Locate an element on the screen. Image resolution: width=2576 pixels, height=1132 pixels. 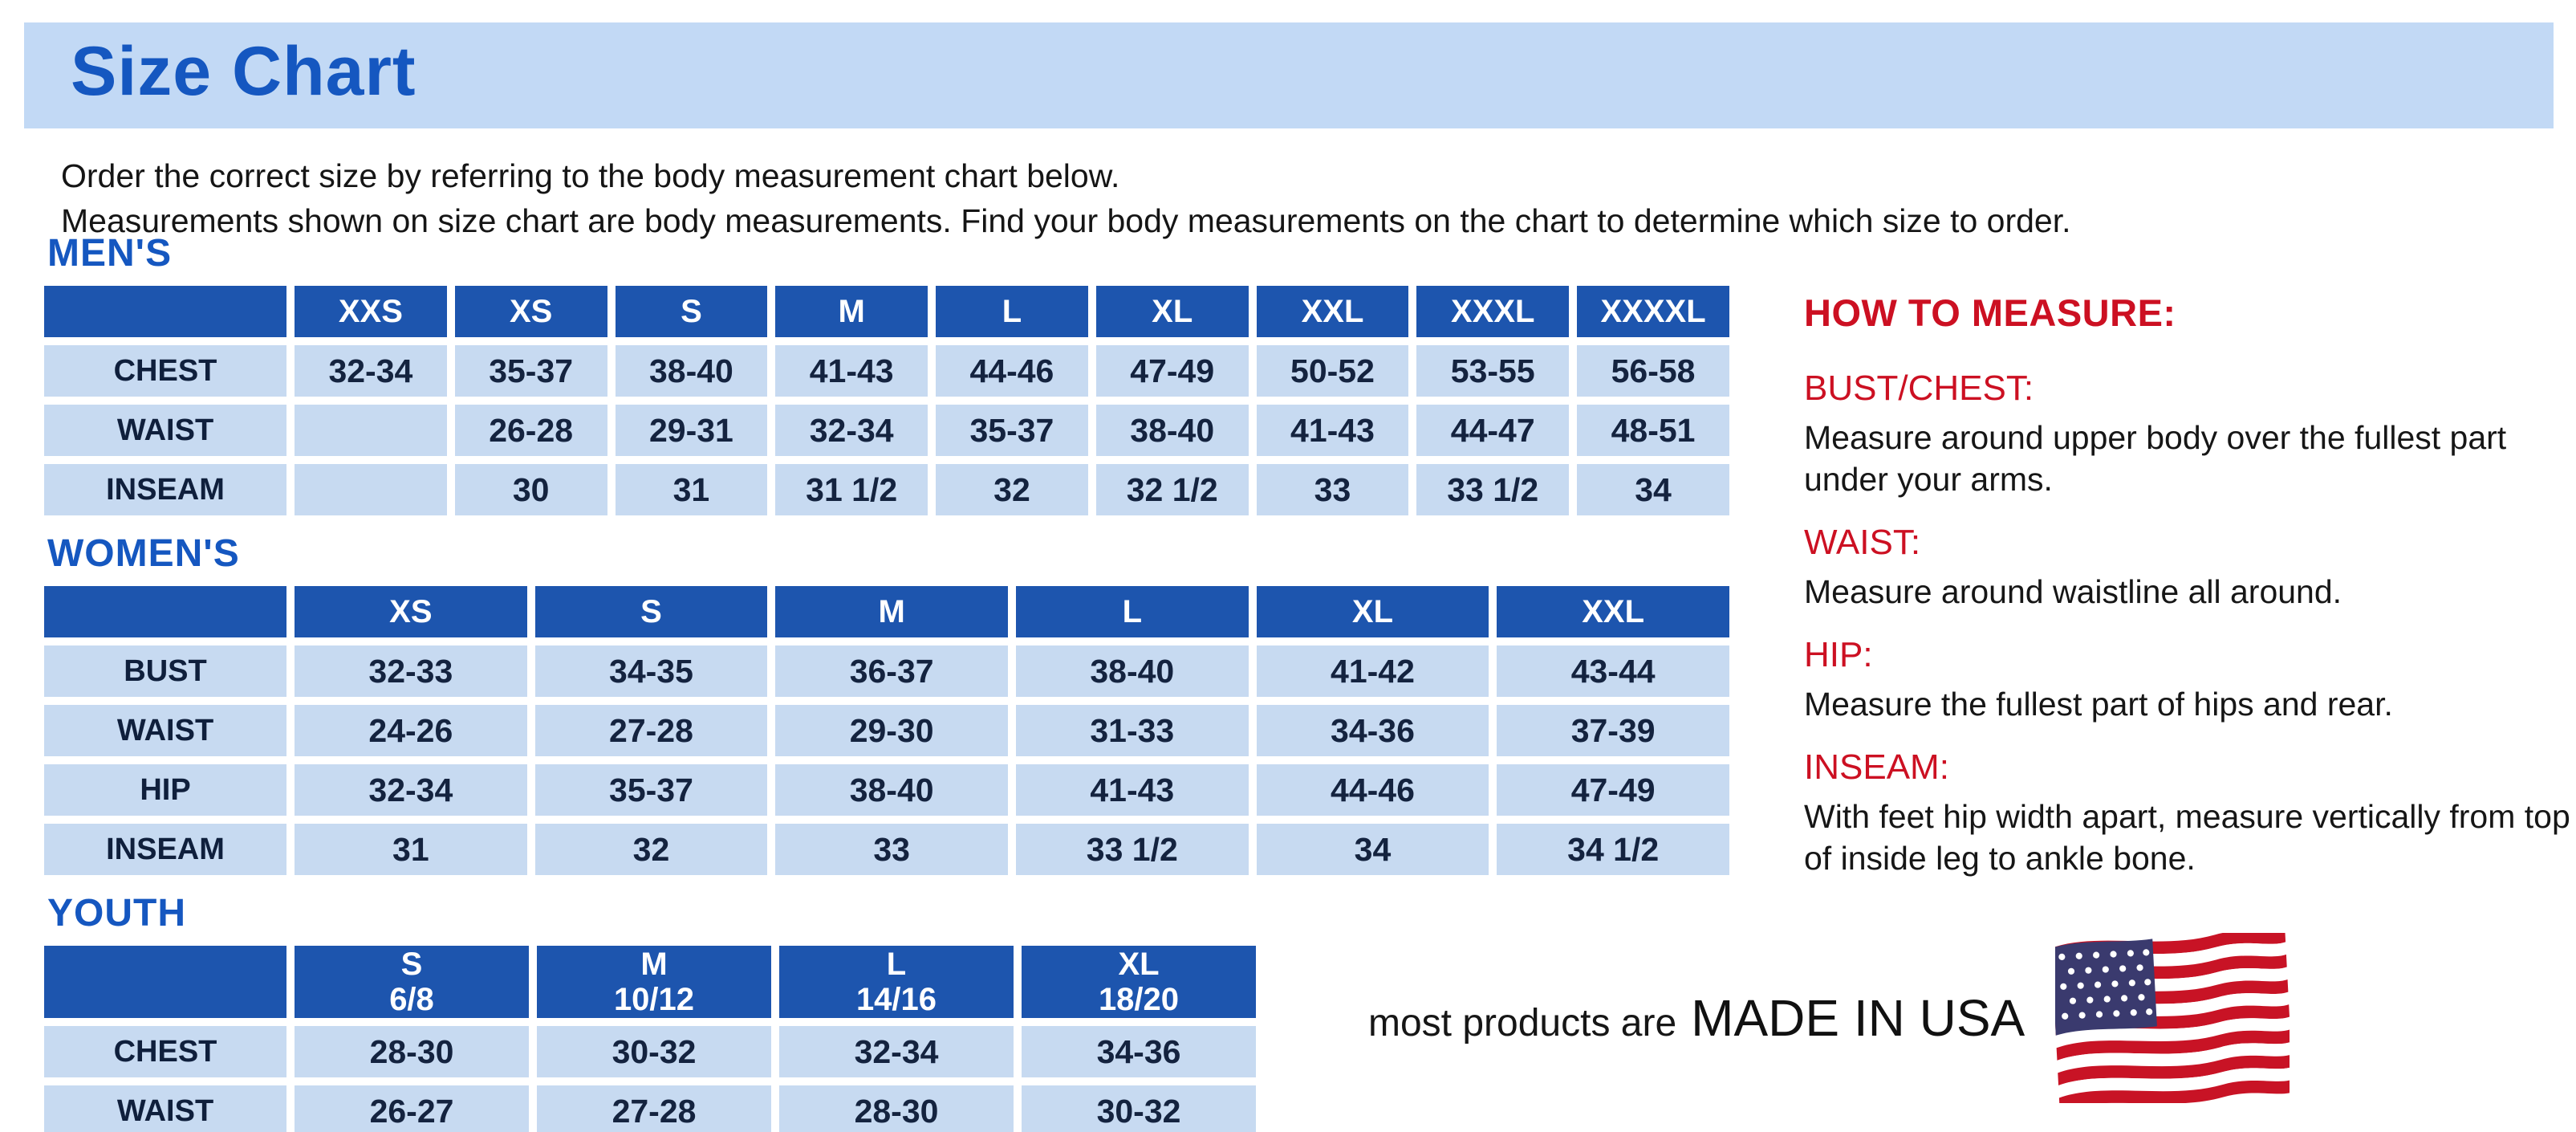
size-column-header: S is located at coordinates (692, 311).